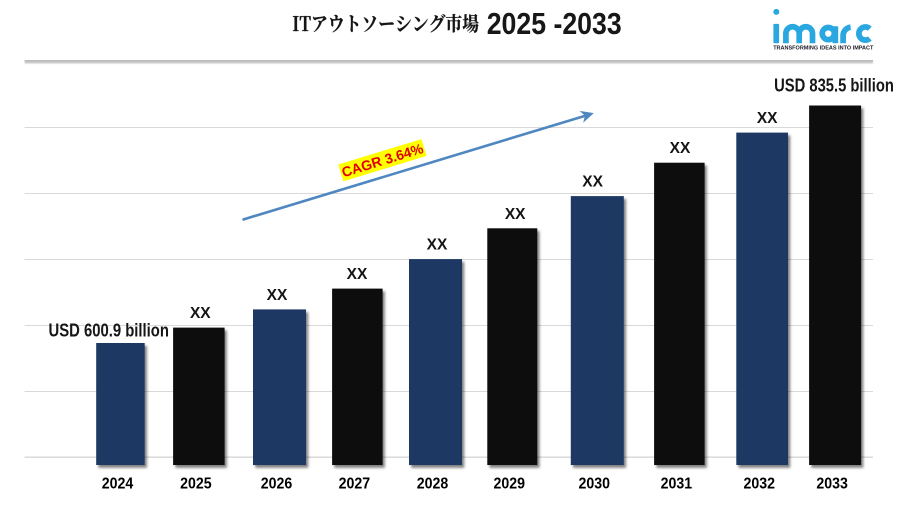 The width and height of the screenshot is (902, 505). Describe the element at coordinates (355, 484) in the screenshot. I see `svg-text: 2027` at that location.